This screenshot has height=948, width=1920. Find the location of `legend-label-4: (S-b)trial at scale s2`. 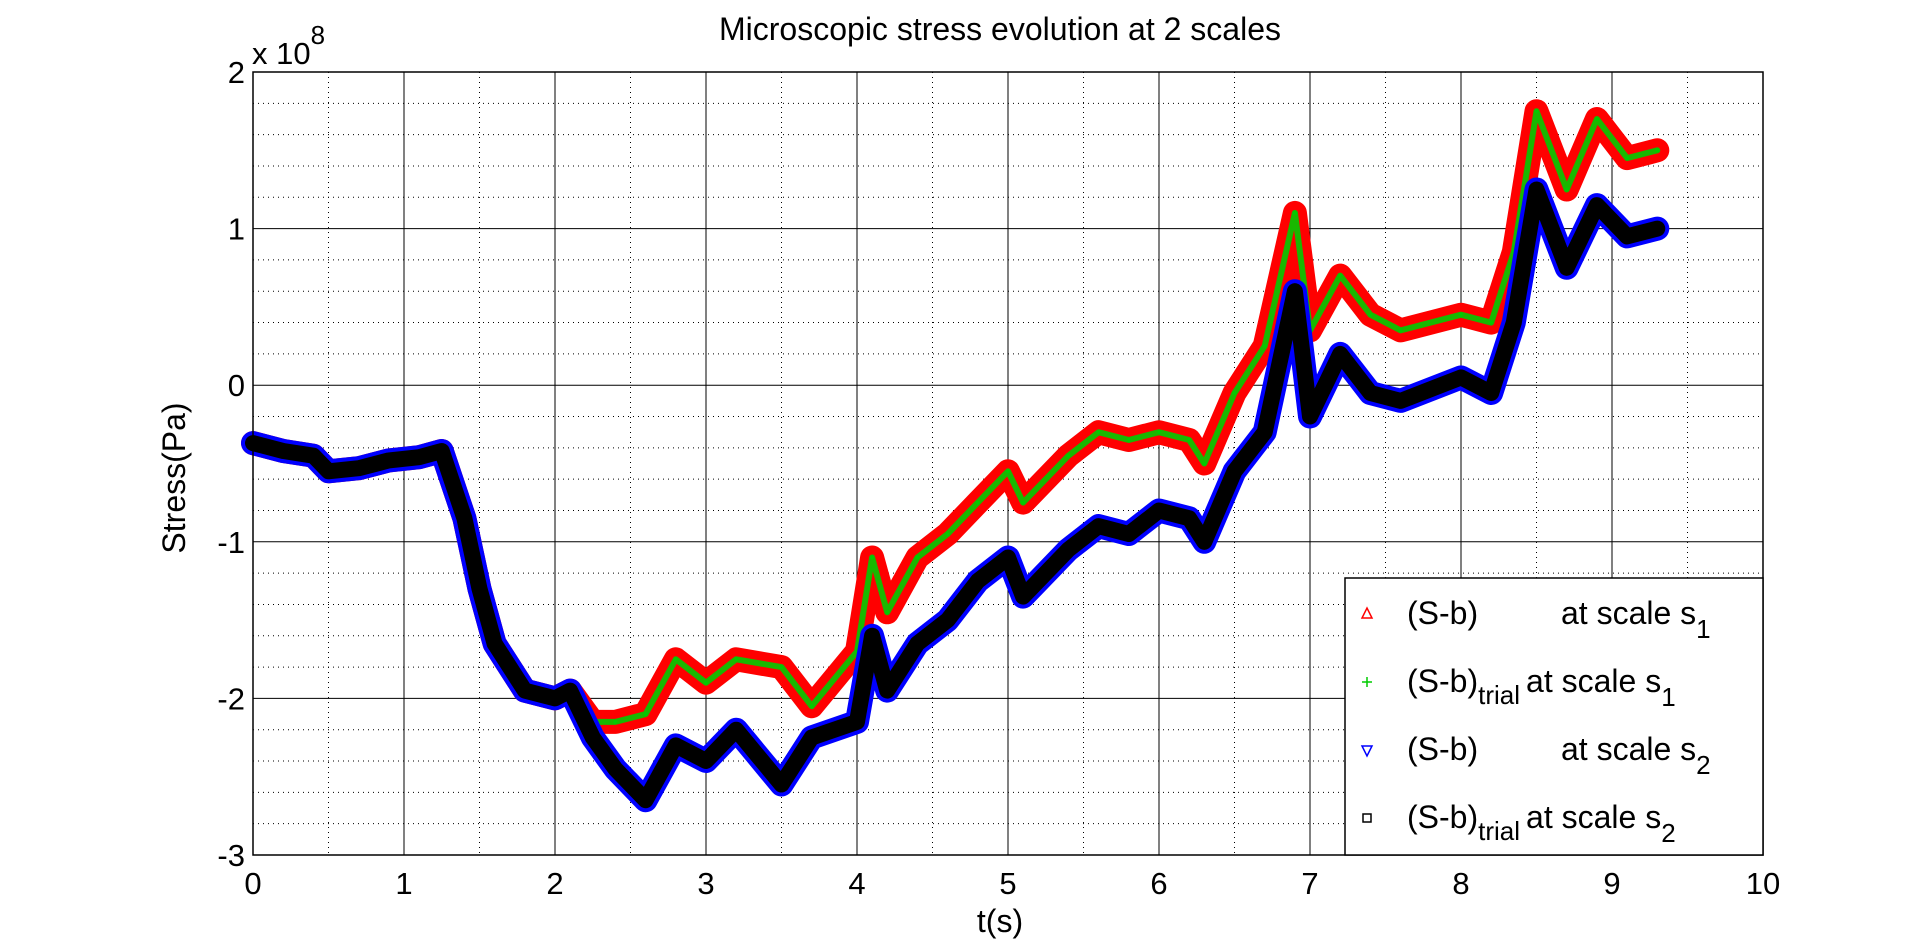

legend-label-4: (S-b)trial at scale s2 is located at coordinates (1541, 823).